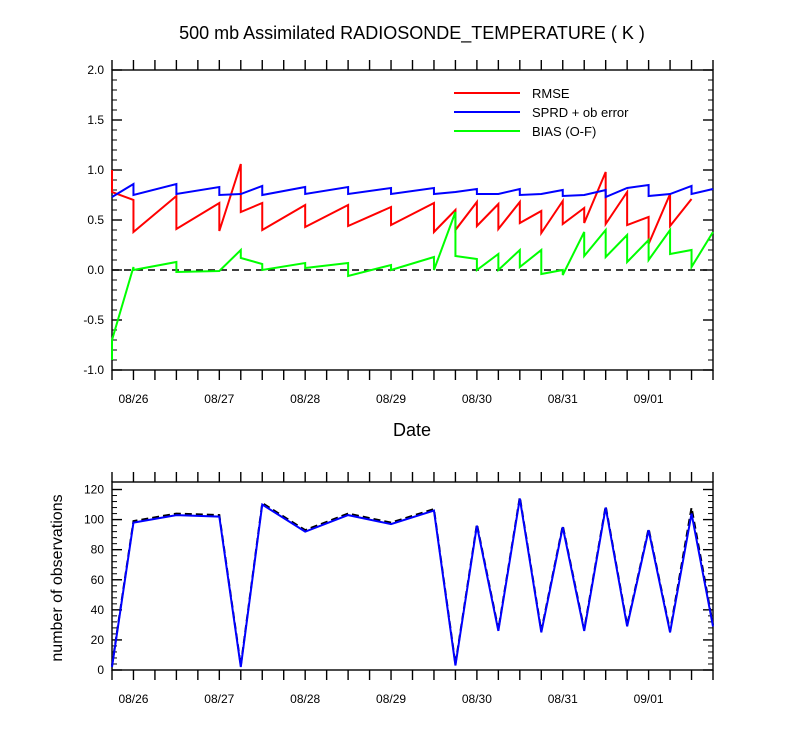  What do you see at coordinates (94, 490) in the screenshot?
I see `y-tick-label: 120` at bounding box center [94, 490].